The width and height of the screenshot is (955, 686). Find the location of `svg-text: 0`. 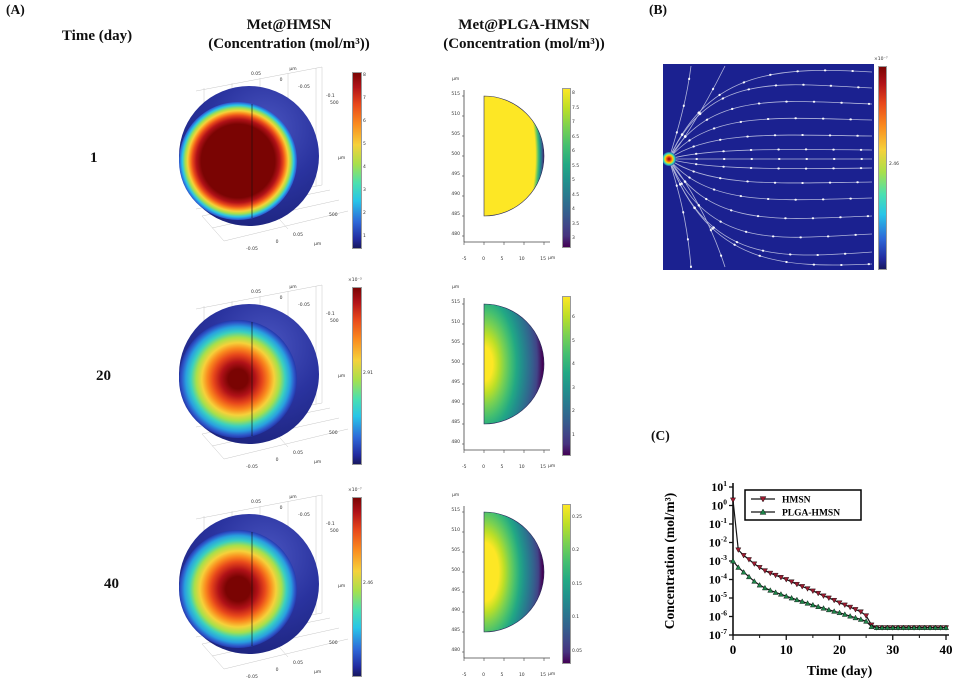

svg-text: 0 is located at coordinates (733, 649).